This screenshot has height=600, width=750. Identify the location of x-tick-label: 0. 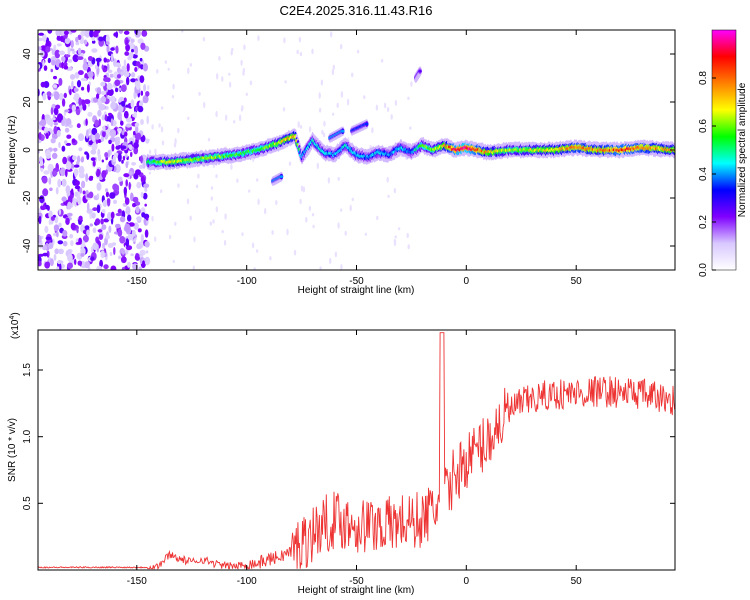
(467, 281).